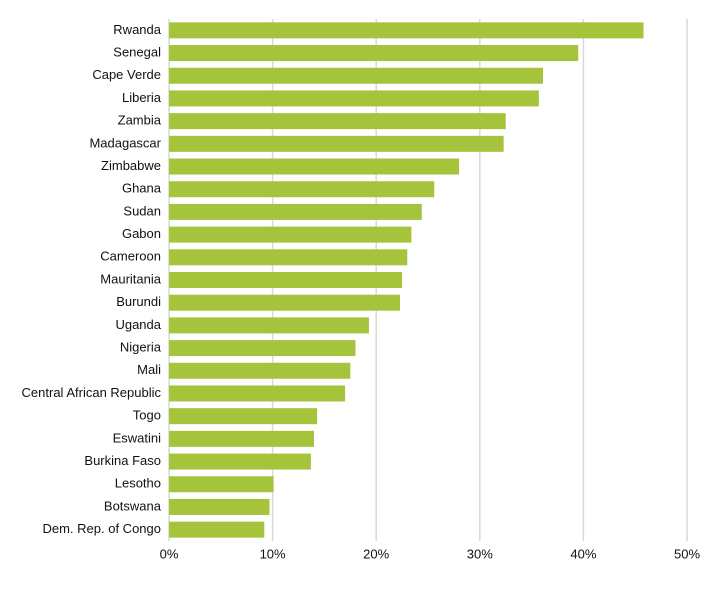  I want to click on x-tick-label: 20%, so click(376, 553).